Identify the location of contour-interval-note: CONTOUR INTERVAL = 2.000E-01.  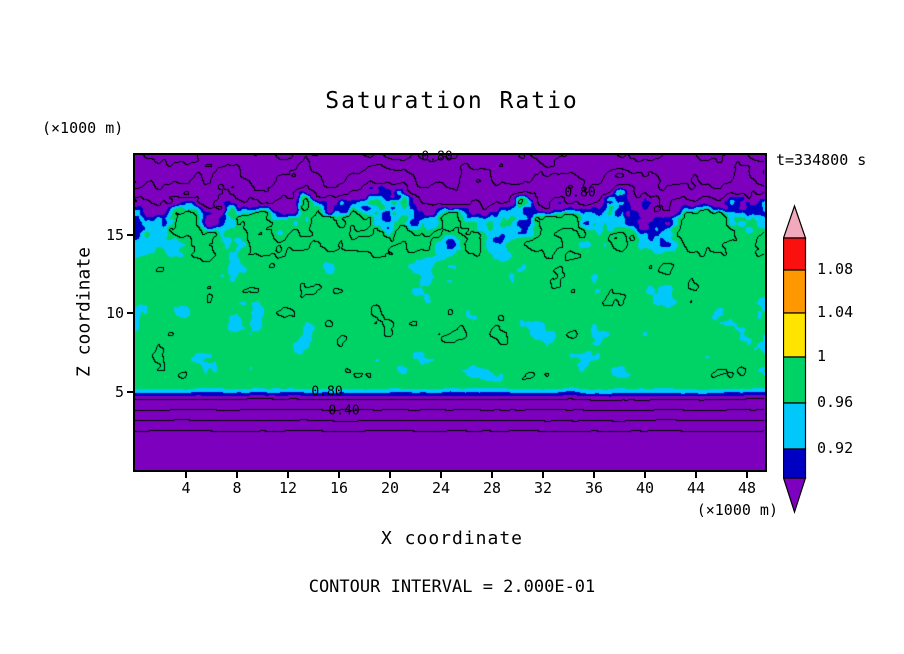
(452, 587).